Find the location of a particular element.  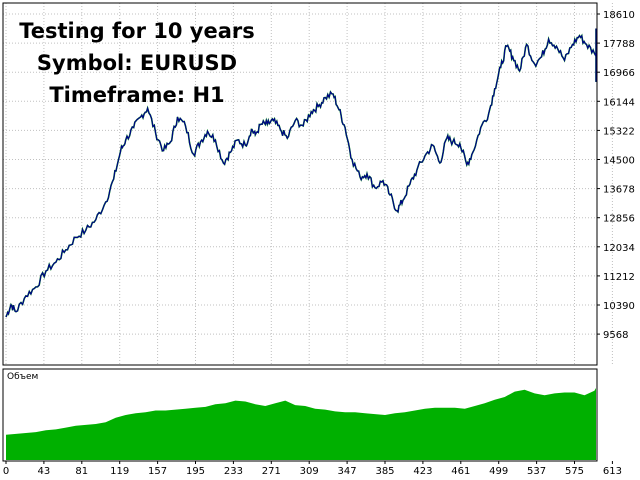

y-tick-label: 17788 is located at coordinates (619, 44).